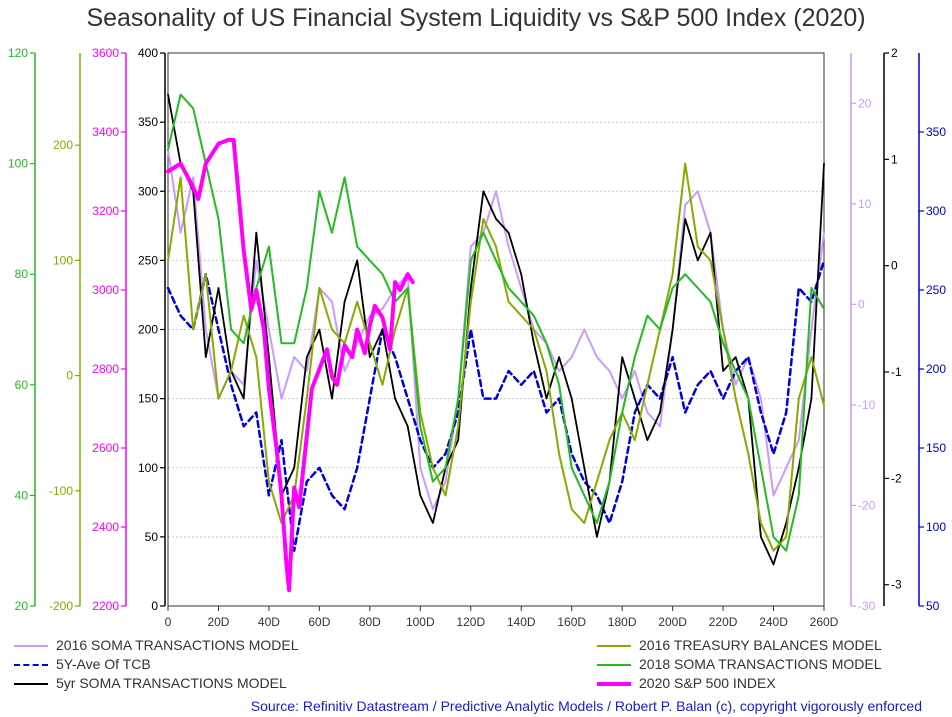 The height and width of the screenshot is (717, 952). What do you see at coordinates (894, 53) in the screenshot?
I see `y-tick-label: 2` at bounding box center [894, 53].